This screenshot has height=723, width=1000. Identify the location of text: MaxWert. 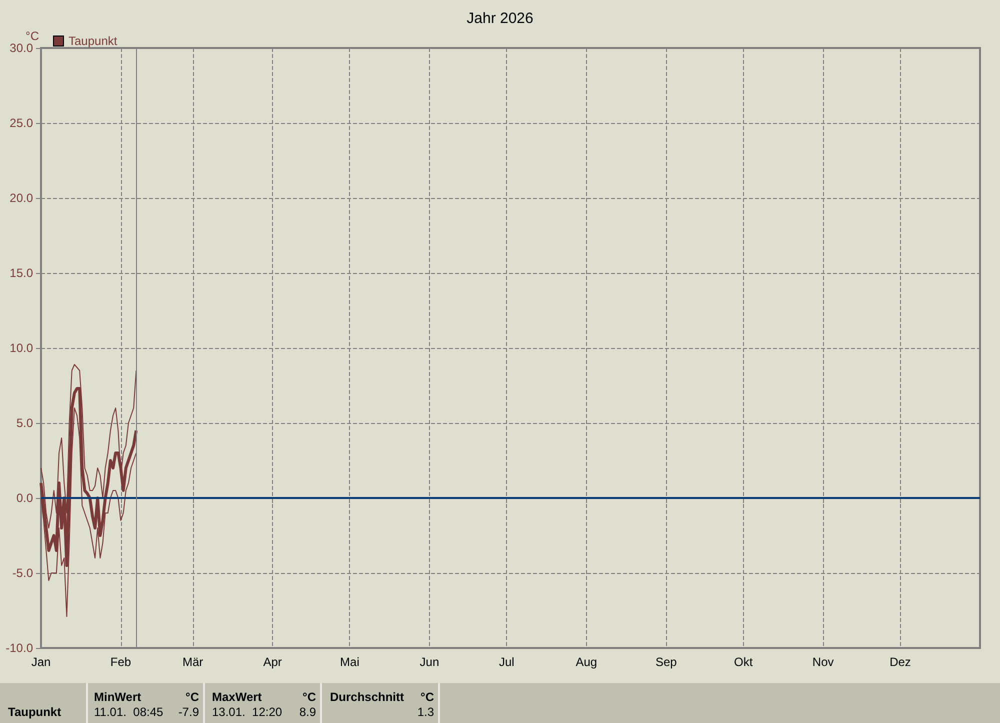
(237, 697).